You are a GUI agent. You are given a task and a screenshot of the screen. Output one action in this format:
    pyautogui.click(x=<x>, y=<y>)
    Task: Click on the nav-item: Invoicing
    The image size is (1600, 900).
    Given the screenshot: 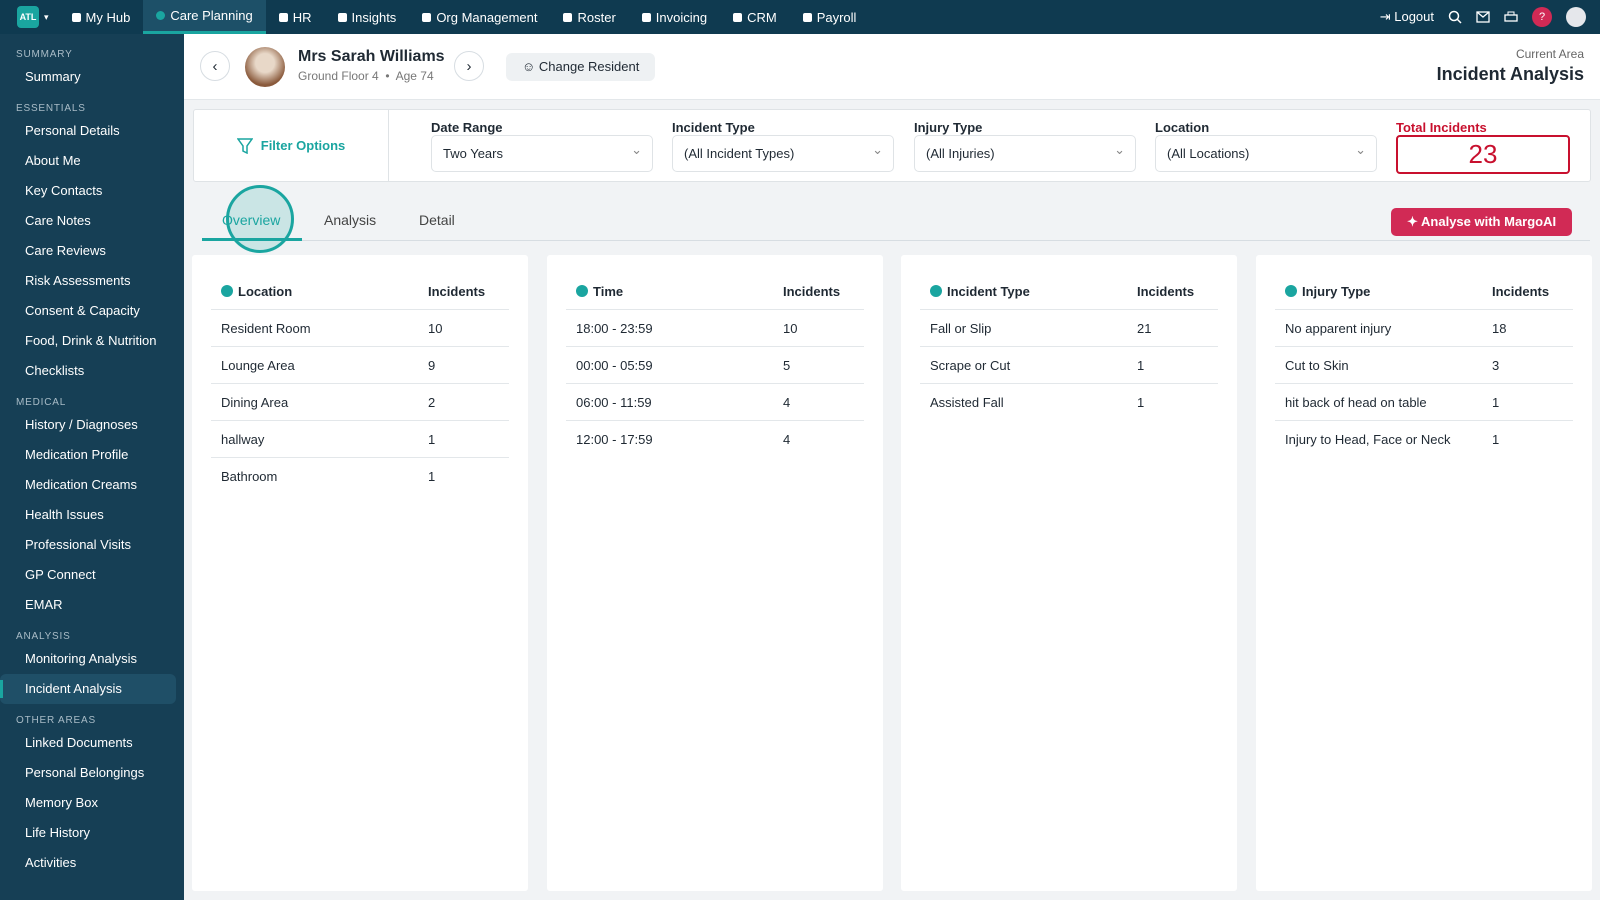 What is the action you would take?
    pyautogui.click(x=674, y=17)
    